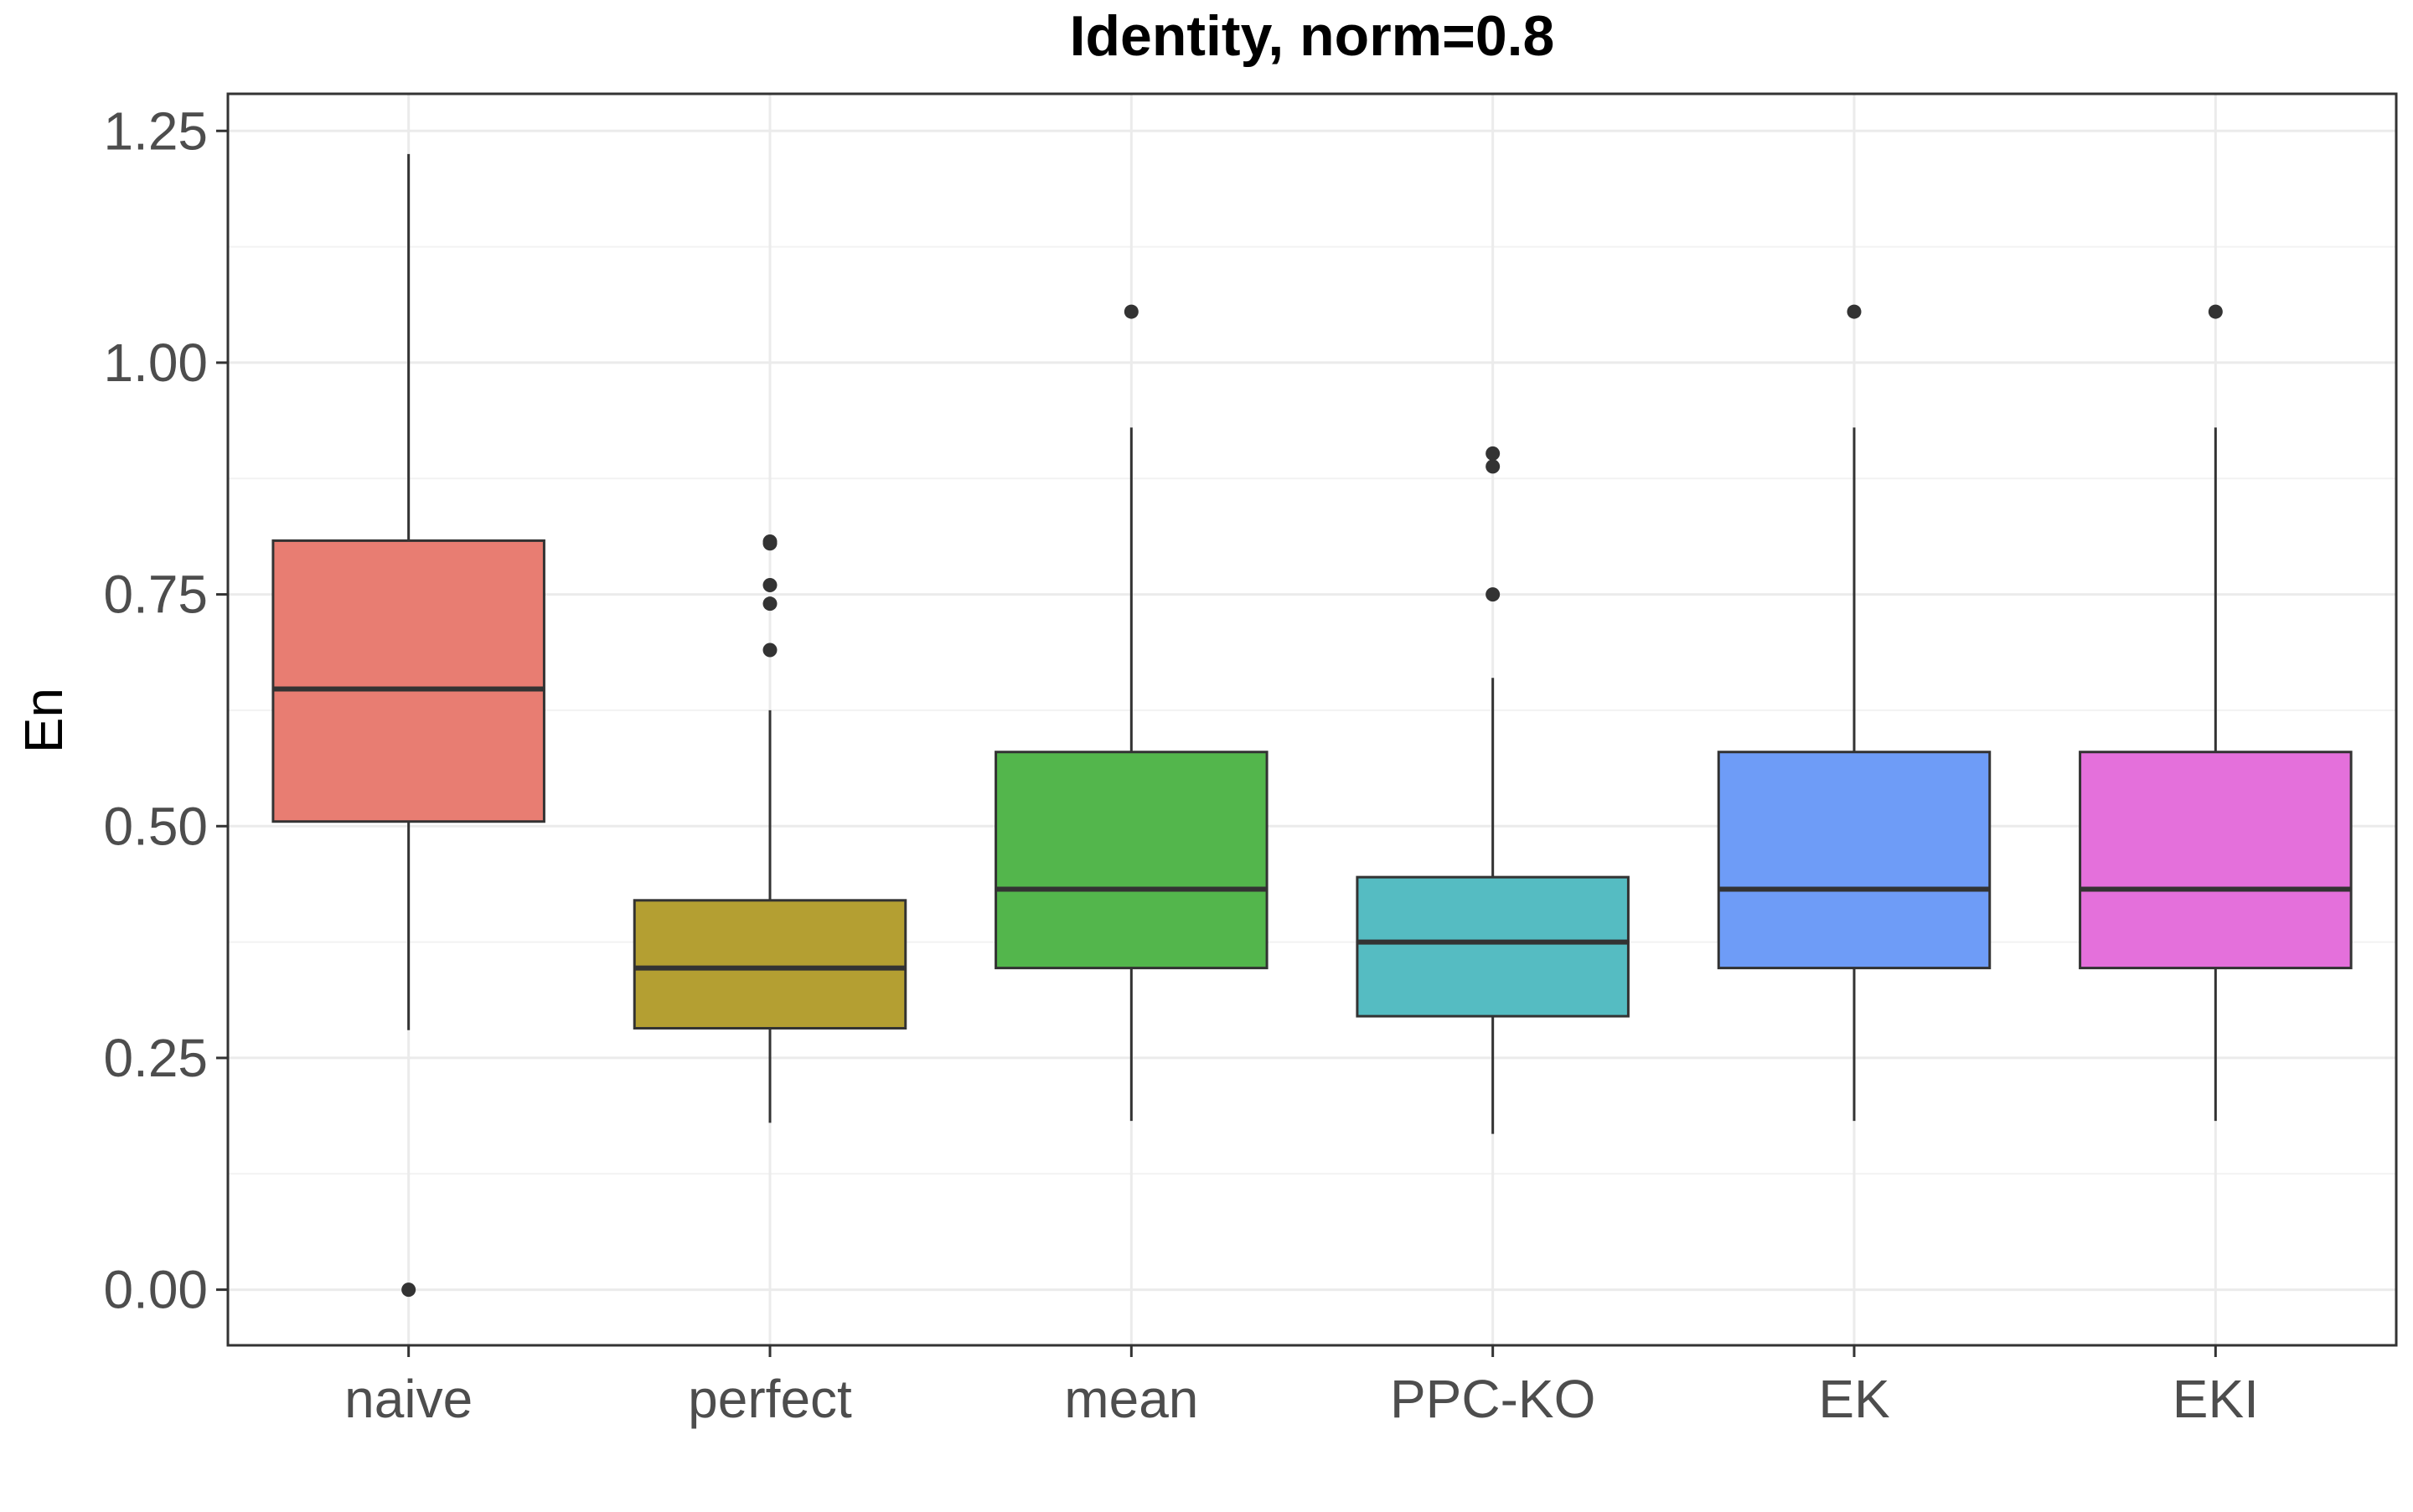 The width and height of the screenshot is (2413, 1512). I want to click on box-group-eki, so click(2216, 713).